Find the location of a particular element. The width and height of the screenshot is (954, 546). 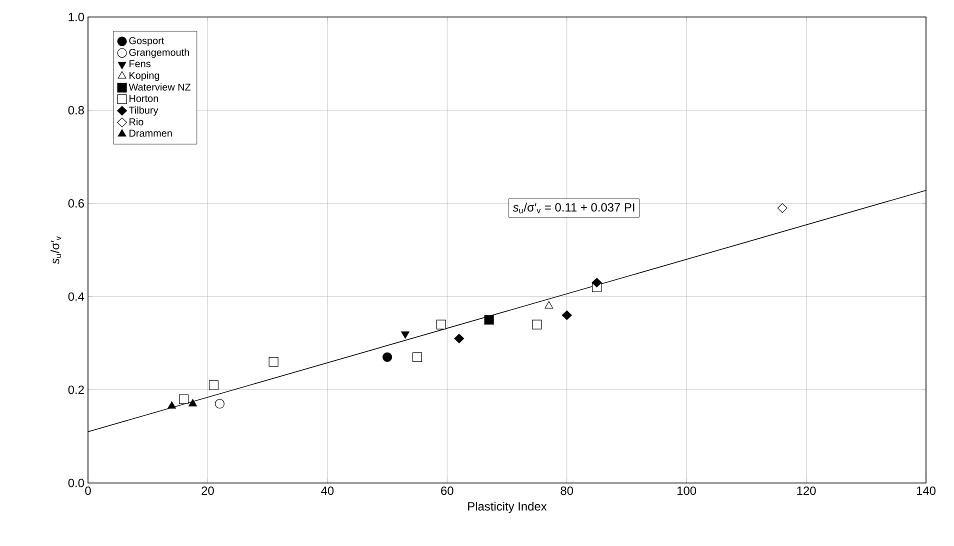

y-tick-label: 0.2 is located at coordinates (76, 390).